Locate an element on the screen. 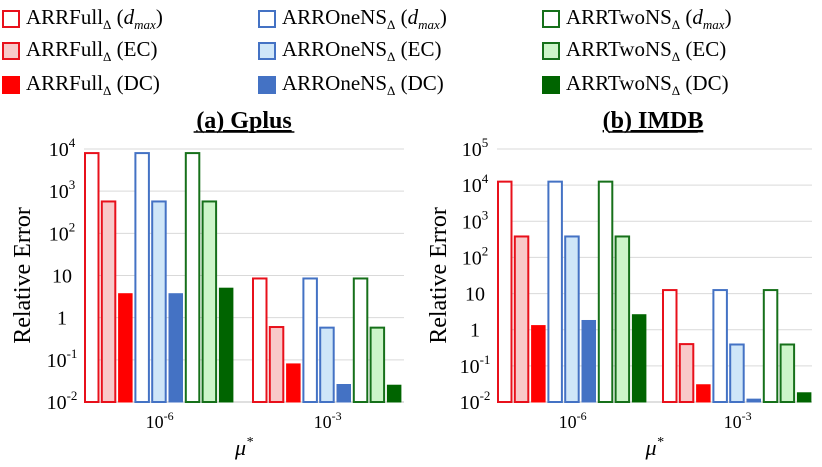  y-tick-label: 1 is located at coordinates (475, 331).